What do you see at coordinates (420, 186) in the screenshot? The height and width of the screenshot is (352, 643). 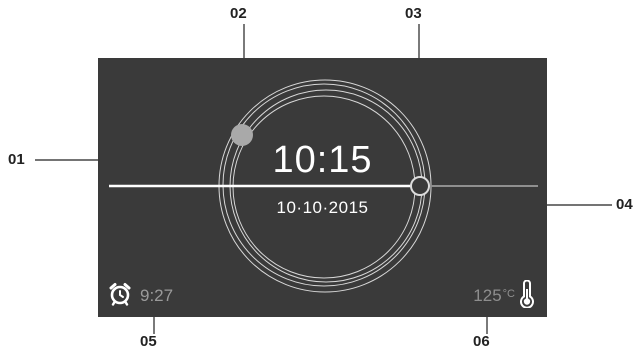 I see `progress-knob` at bounding box center [420, 186].